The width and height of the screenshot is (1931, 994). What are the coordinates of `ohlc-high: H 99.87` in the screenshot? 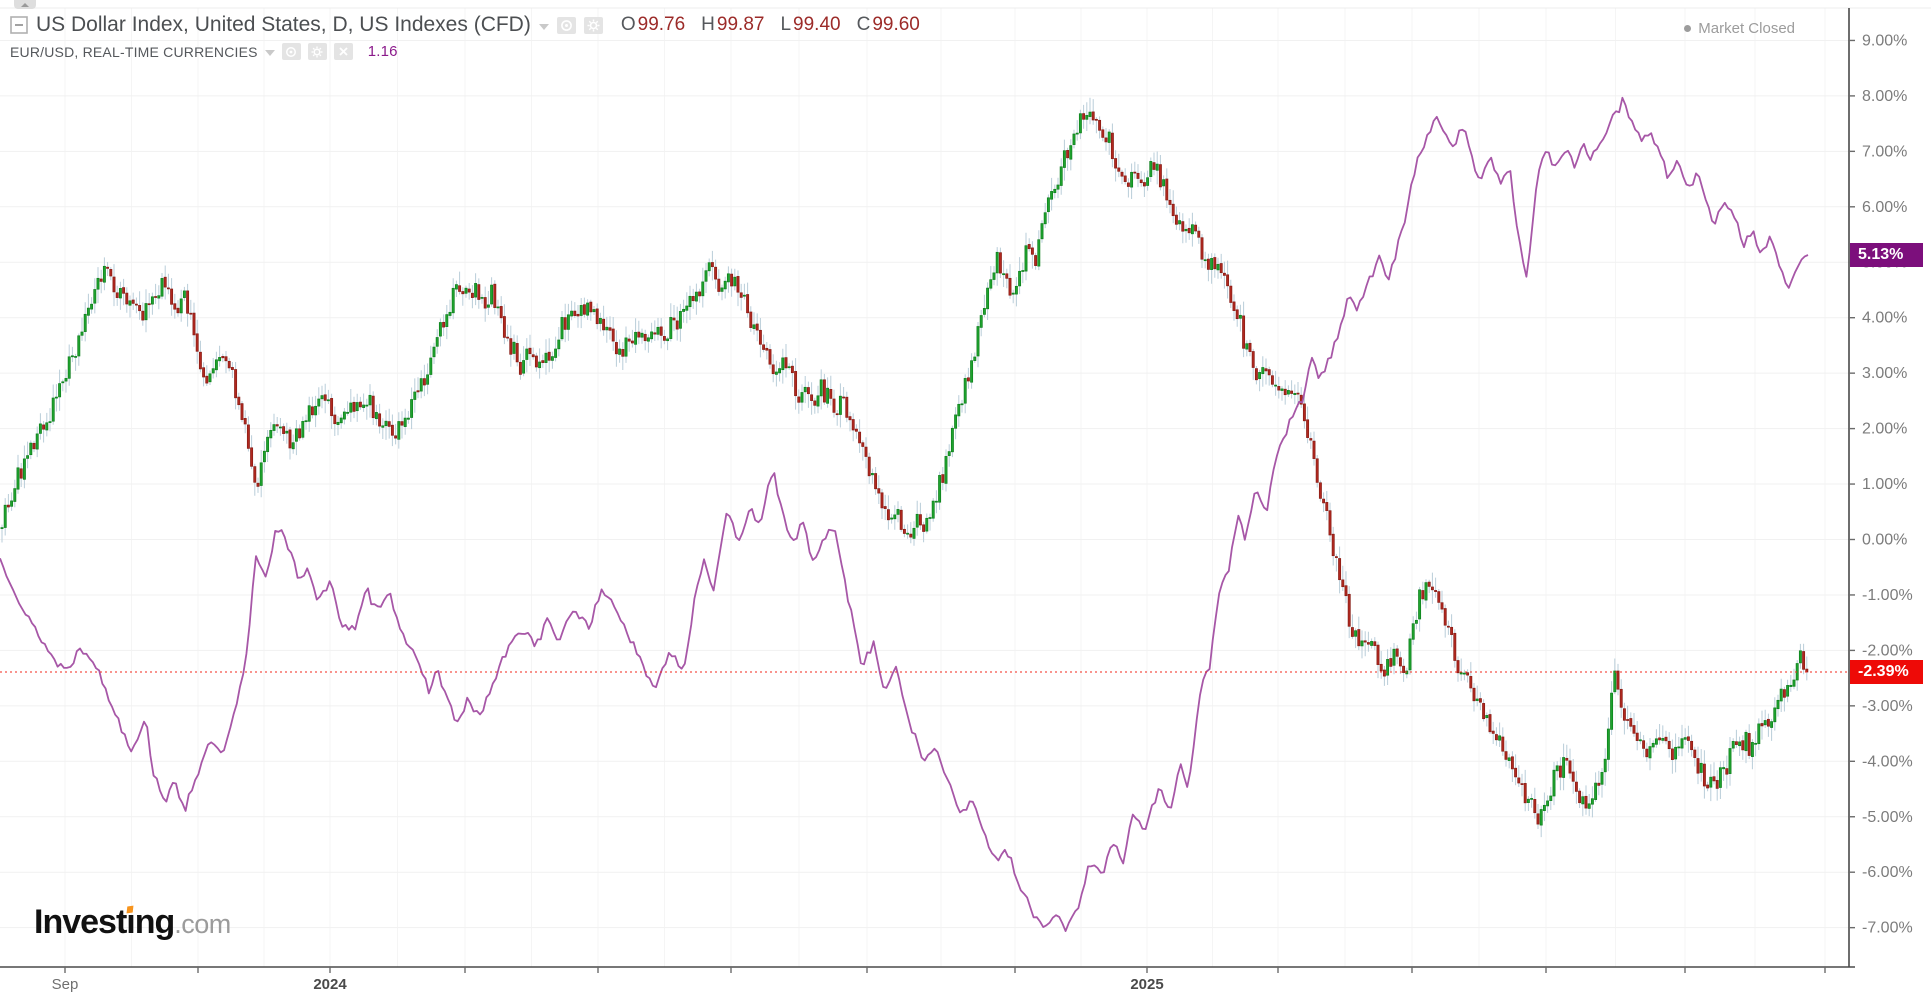 It's located at (733, 24).